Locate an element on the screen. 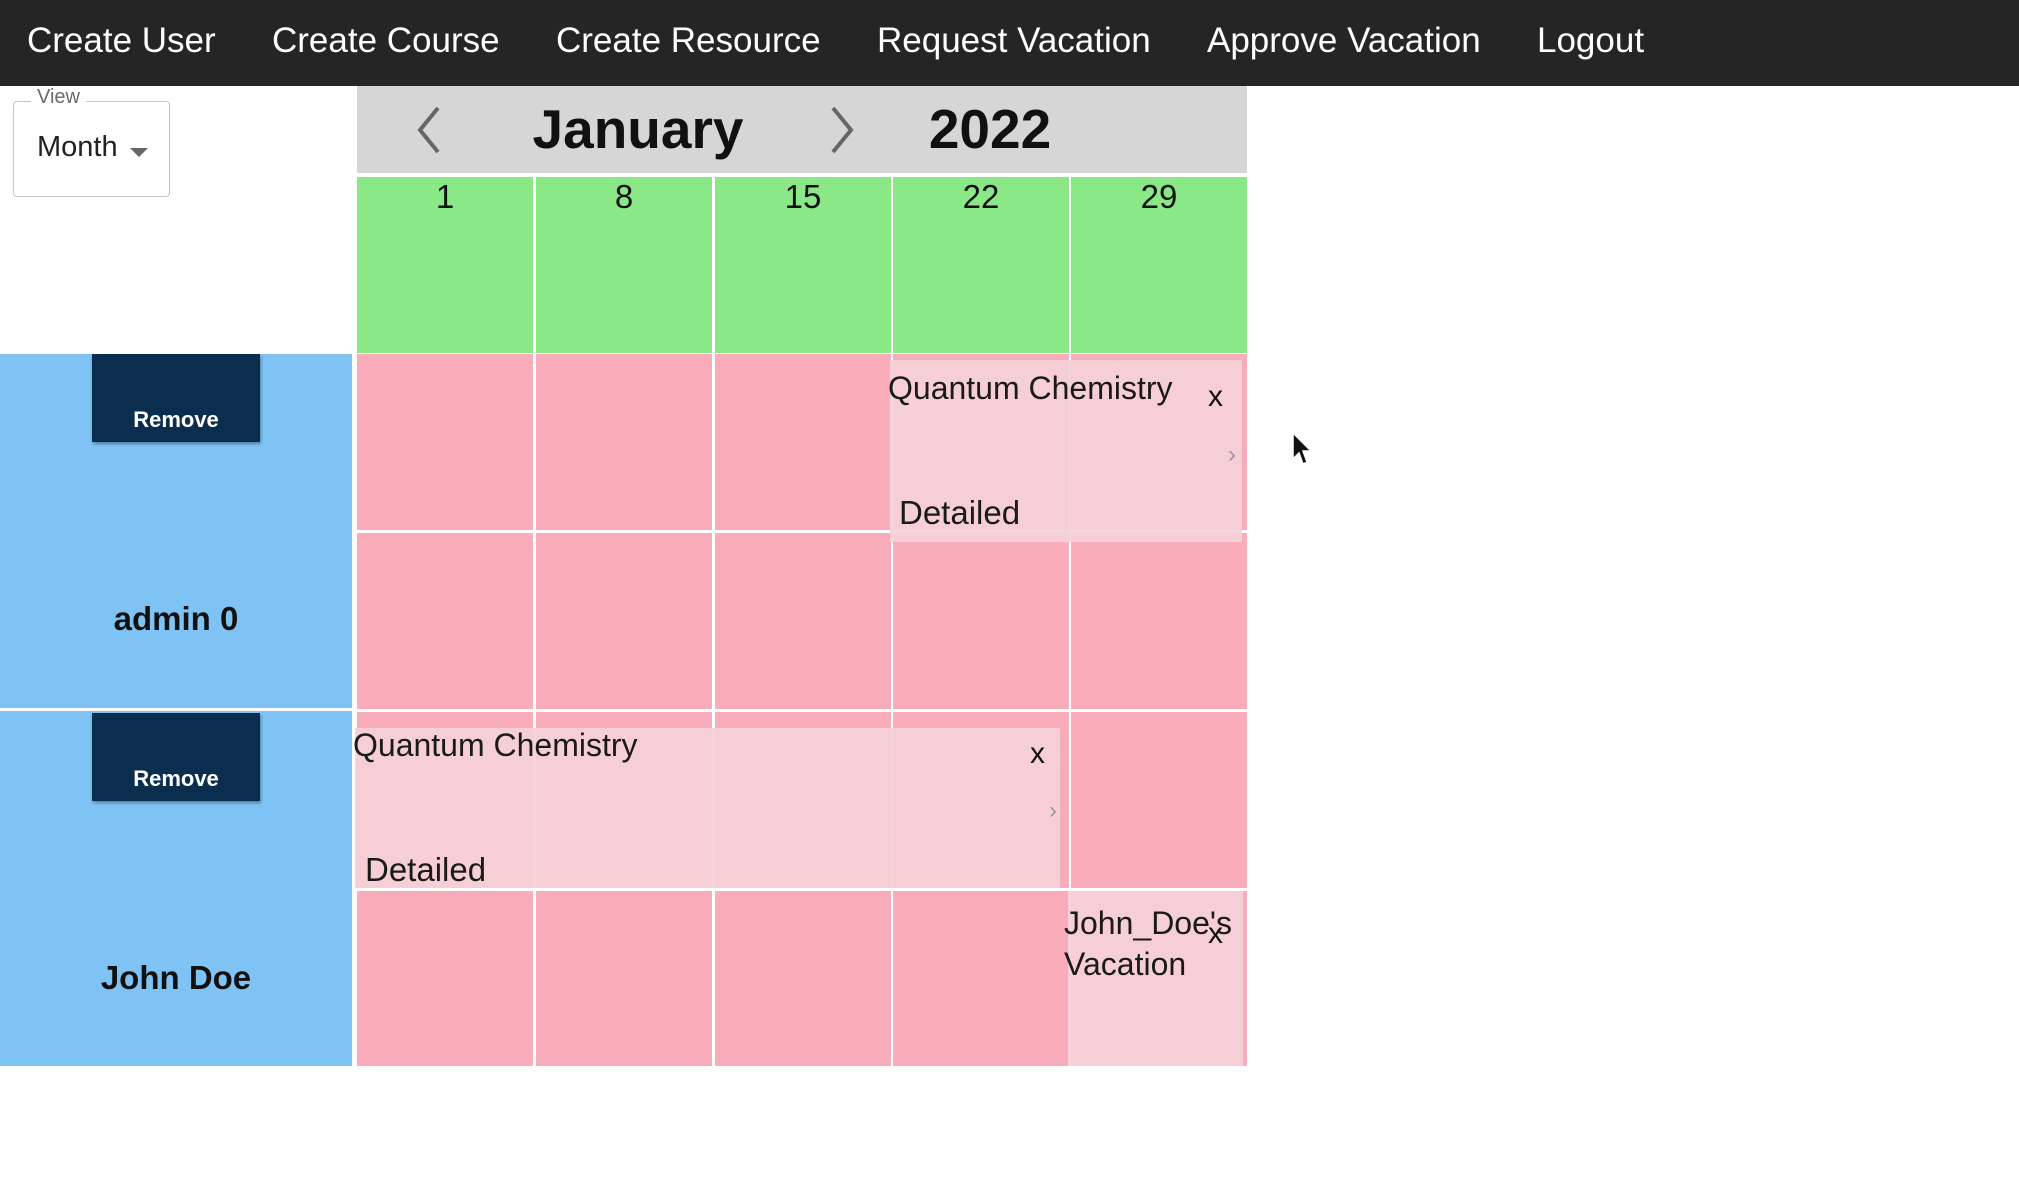 Image resolution: width=2019 pixels, height=1180 pixels. nav-approve-vacation: Approve Vacation is located at coordinates (1344, 40).